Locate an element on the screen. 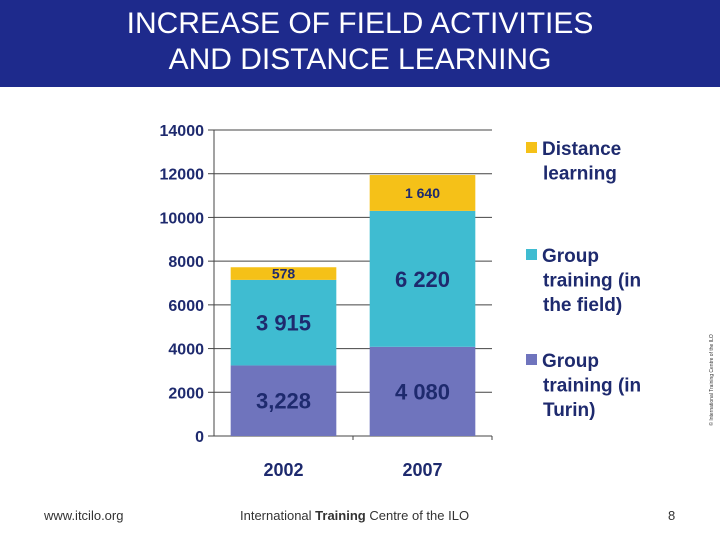 The image size is (720, 540). y-tick-label-2000: 2000 is located at coordinates (186, 393).